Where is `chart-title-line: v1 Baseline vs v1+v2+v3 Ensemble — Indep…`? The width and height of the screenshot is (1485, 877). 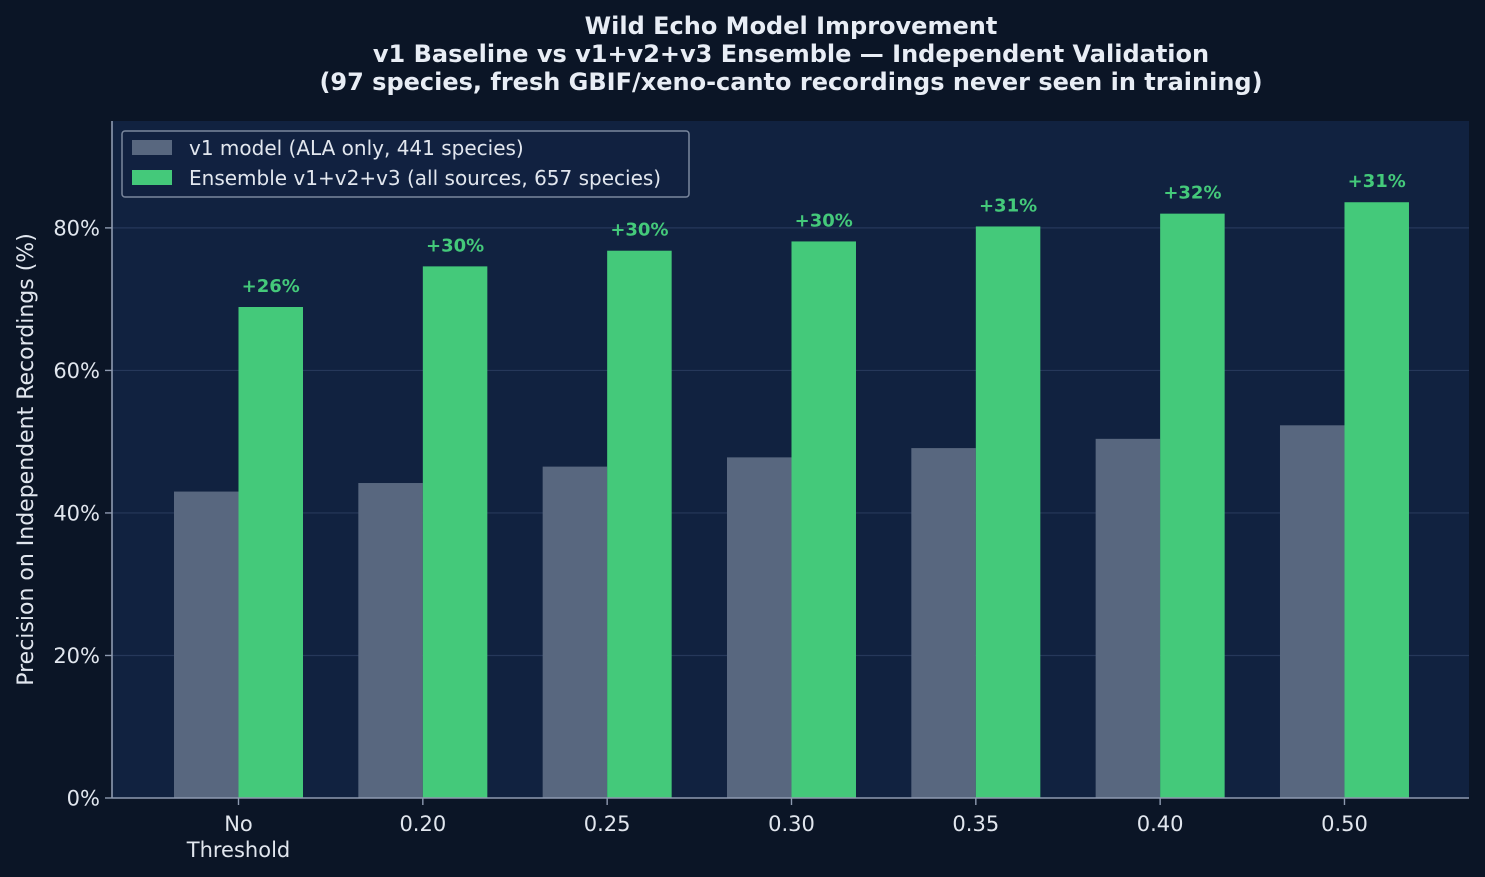
chart-title-line: v1 Baseline vs v1+v2+v3 Ensemble — Indep… is located at coordinates (791, 54).